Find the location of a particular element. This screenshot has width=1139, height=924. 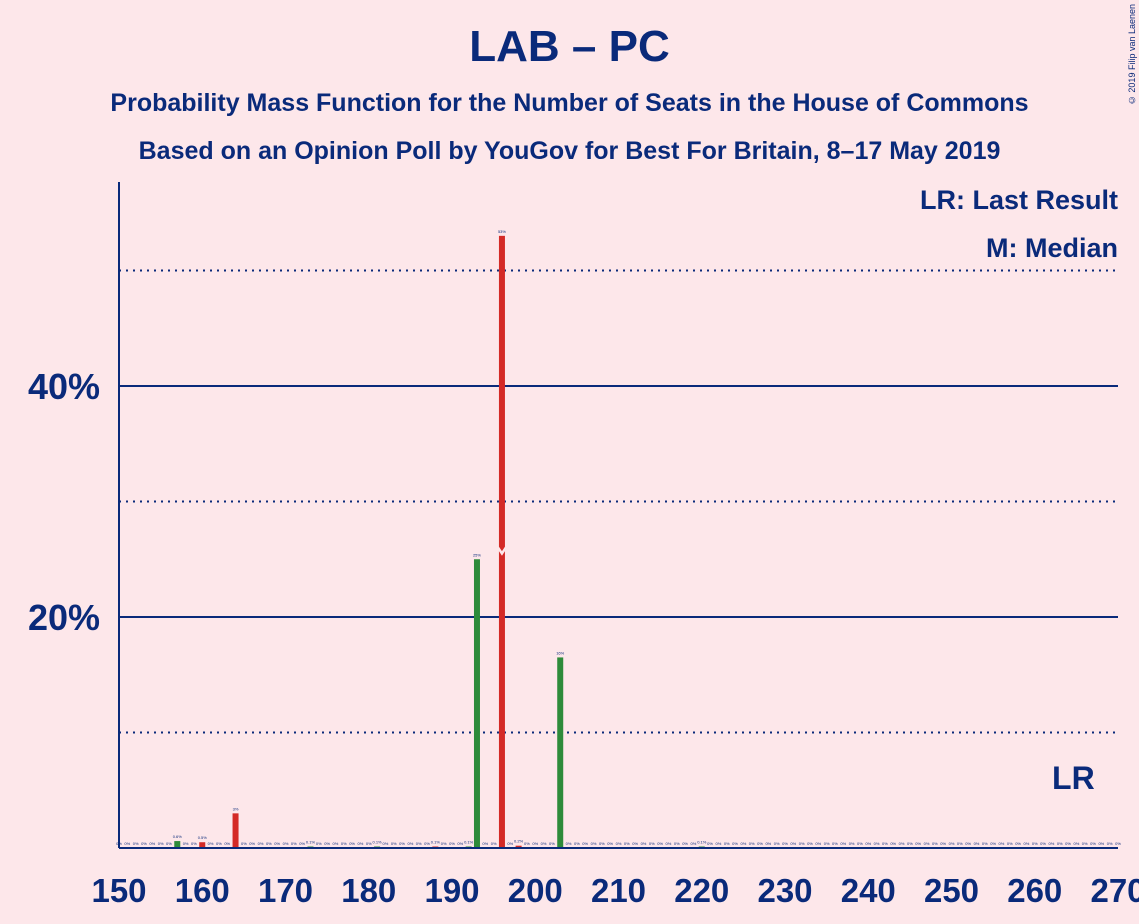

x-tick-label: 190 is located at coordinates (451, 890).